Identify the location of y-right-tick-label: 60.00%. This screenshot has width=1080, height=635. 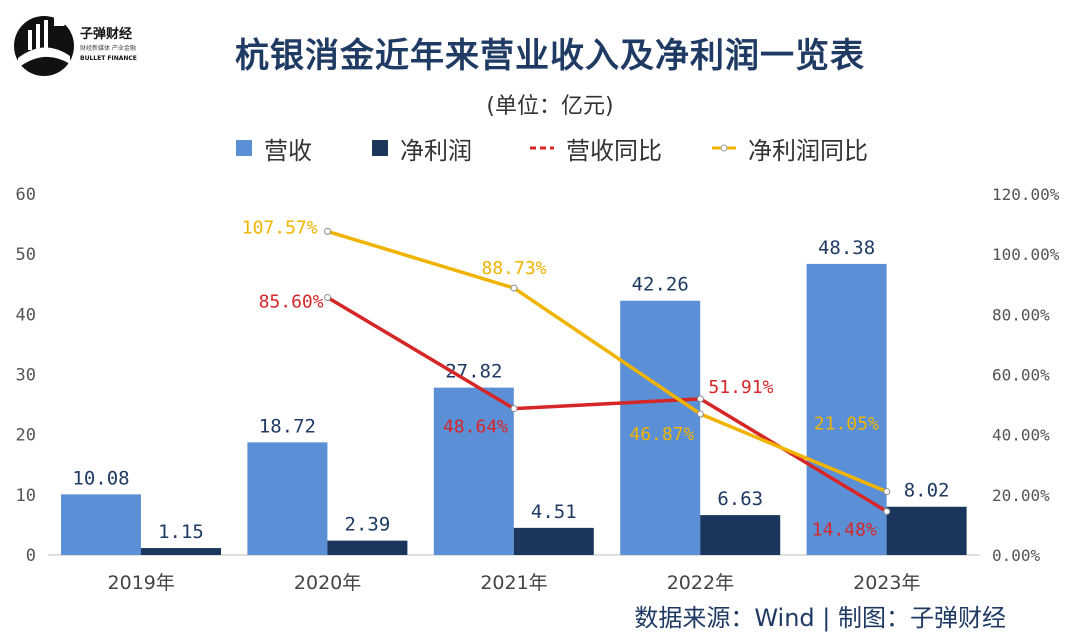
(1021, 375).